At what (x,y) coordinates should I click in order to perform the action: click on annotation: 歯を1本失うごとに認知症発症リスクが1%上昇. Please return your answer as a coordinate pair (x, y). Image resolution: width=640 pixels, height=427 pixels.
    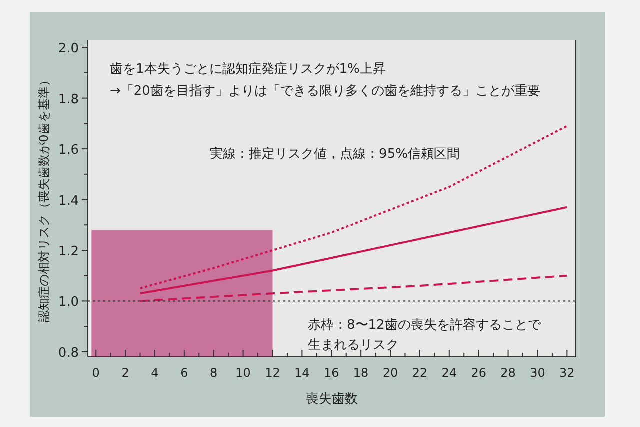
    Looking at the image, I should click on (248, 69).